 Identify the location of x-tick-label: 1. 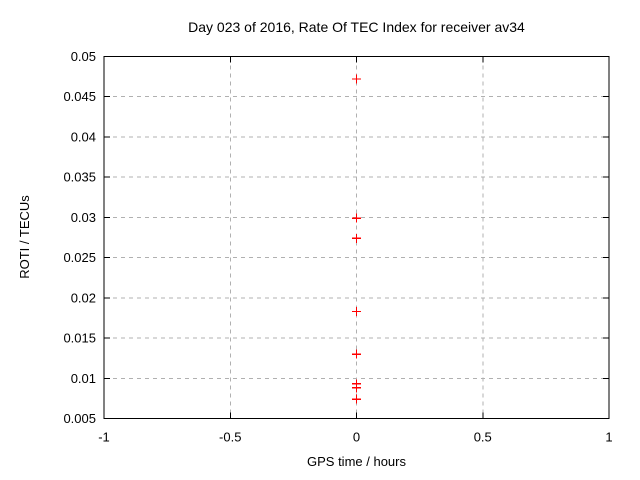
(608, 437).